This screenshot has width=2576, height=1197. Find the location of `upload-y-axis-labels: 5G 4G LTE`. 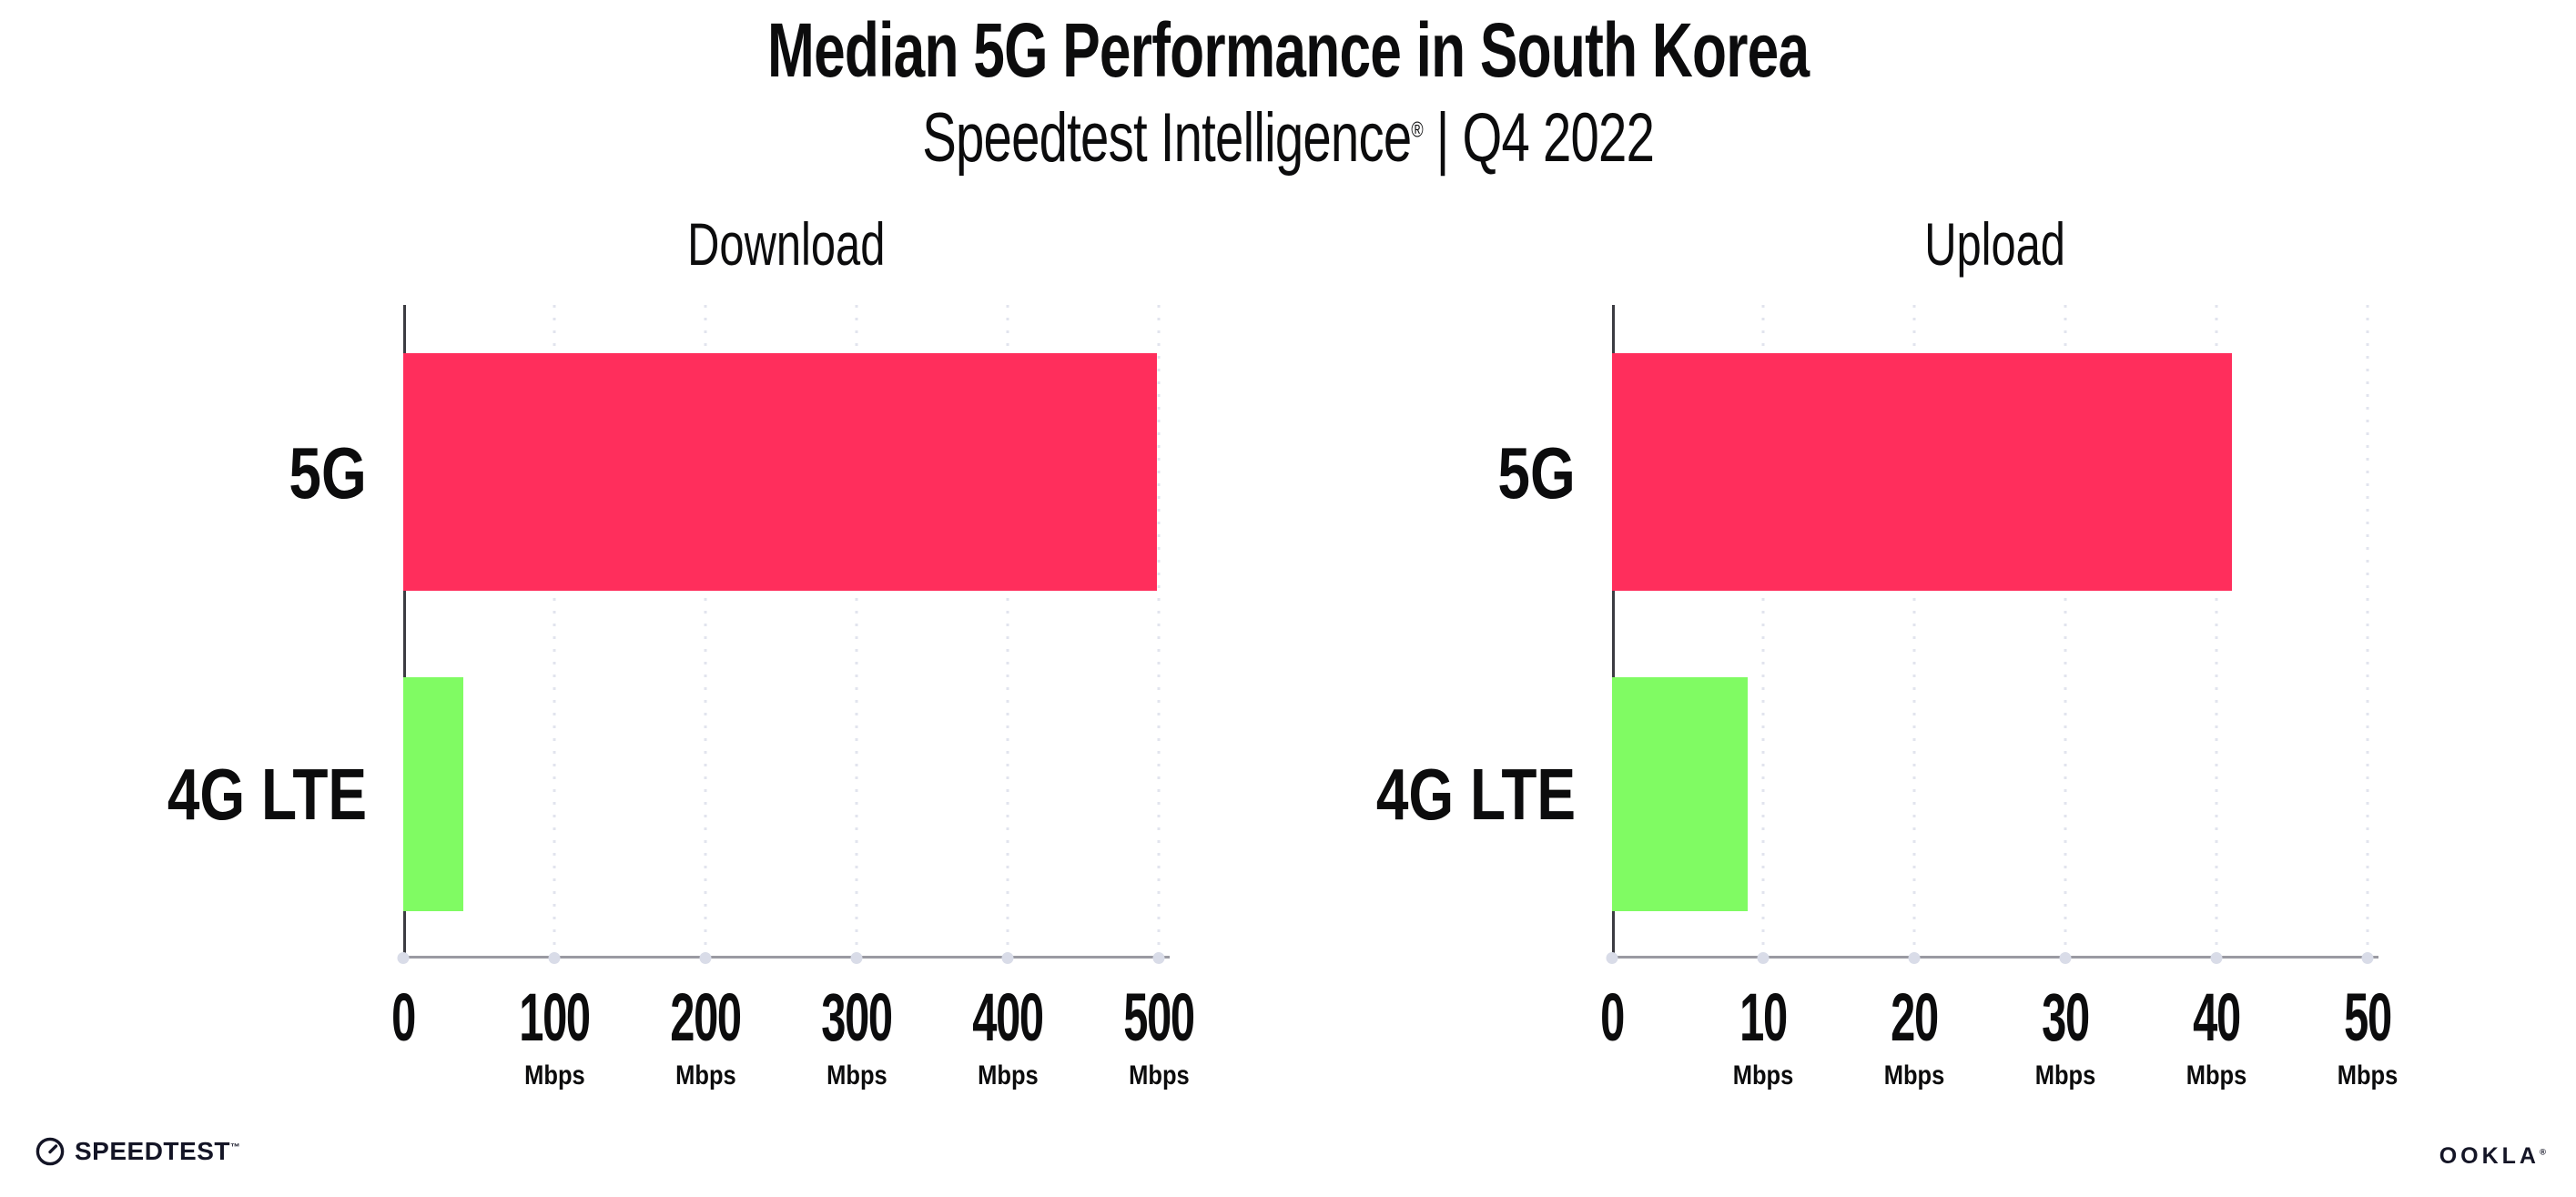

upload-y-axis-labels: 5G 4G LTE is located at coordinates (1483, 632).